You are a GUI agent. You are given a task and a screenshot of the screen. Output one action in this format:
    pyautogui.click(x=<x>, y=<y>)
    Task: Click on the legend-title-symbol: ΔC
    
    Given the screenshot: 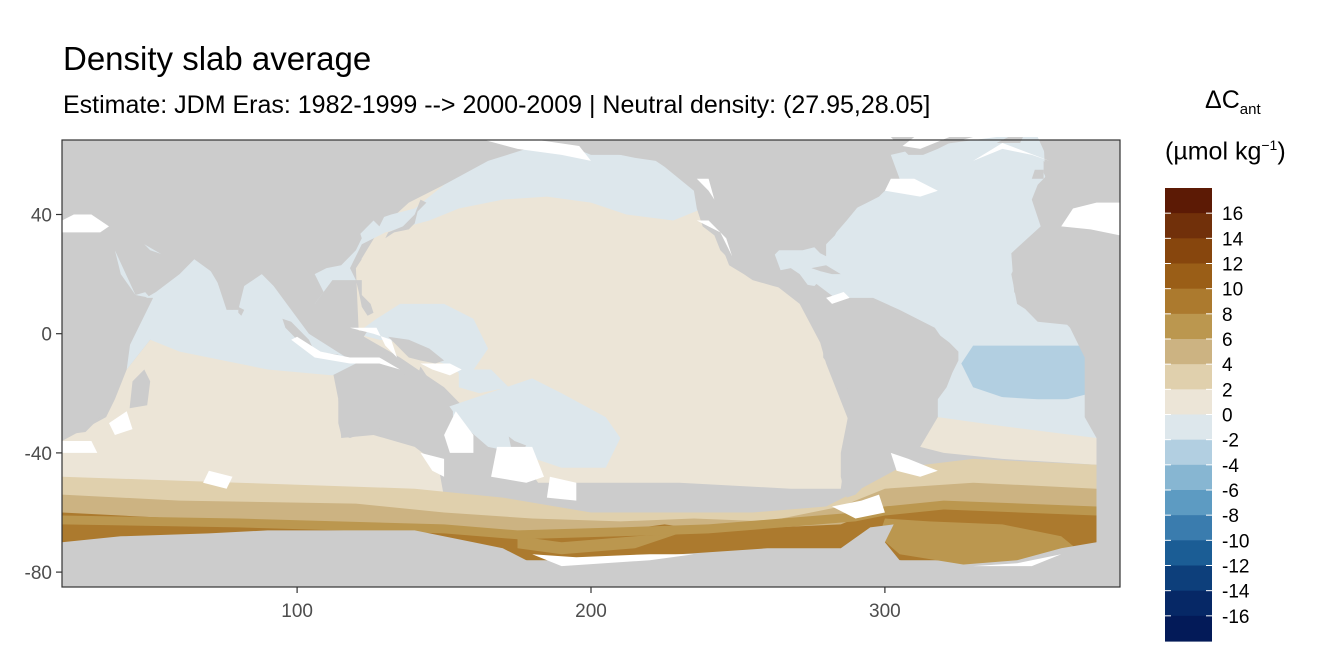 What is the action you would take?
    pyautogui.click(x=1222, y=100)
    